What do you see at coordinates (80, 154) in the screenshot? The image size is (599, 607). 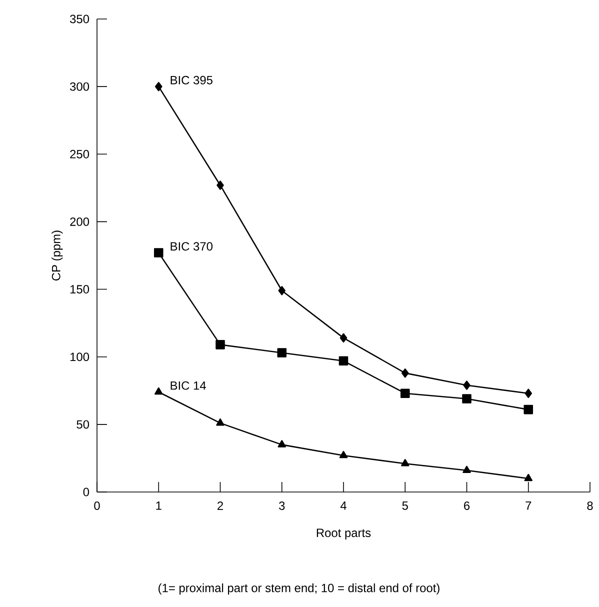 I see `y-tick-label: 250` at bounding box center [80, 154].